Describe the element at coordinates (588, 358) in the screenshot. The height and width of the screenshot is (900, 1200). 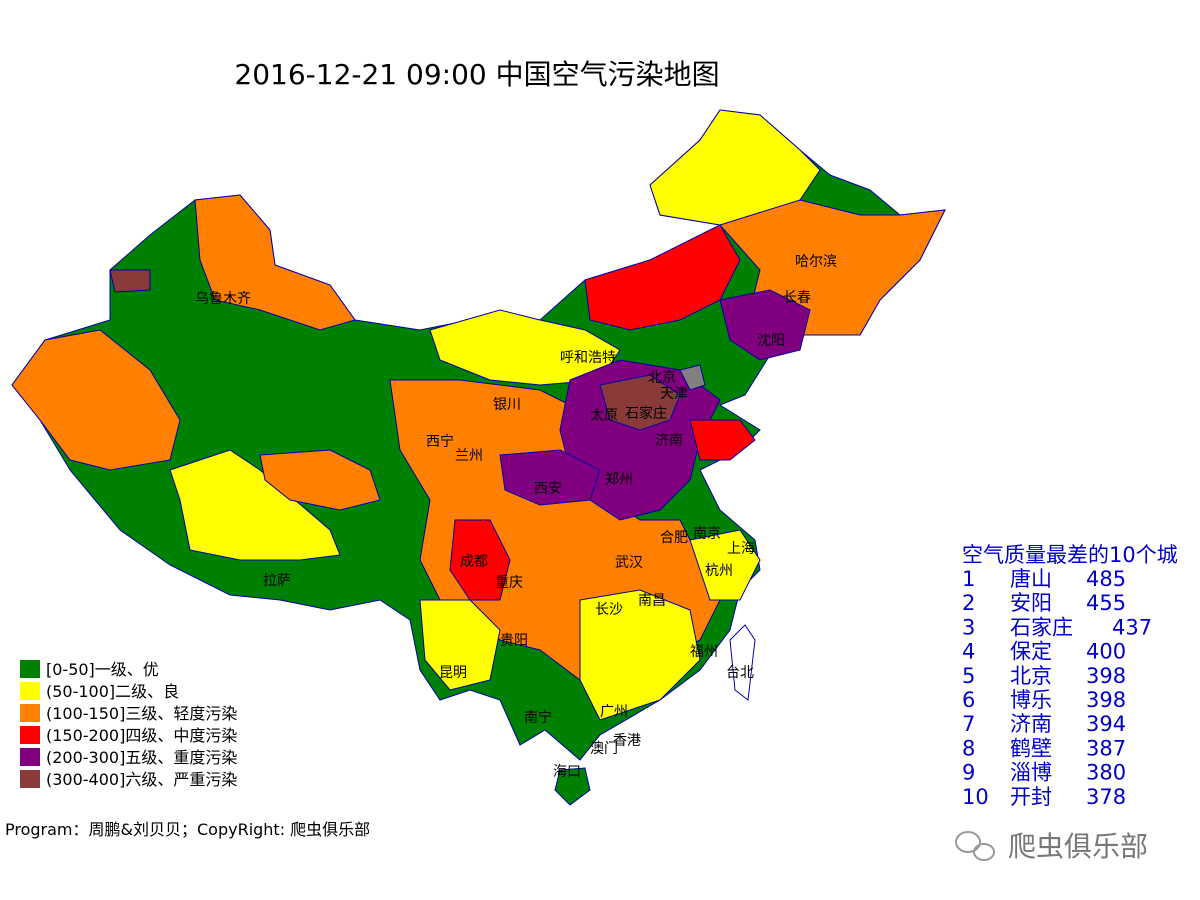
I see `city-label: 呼和浩特` at that location.